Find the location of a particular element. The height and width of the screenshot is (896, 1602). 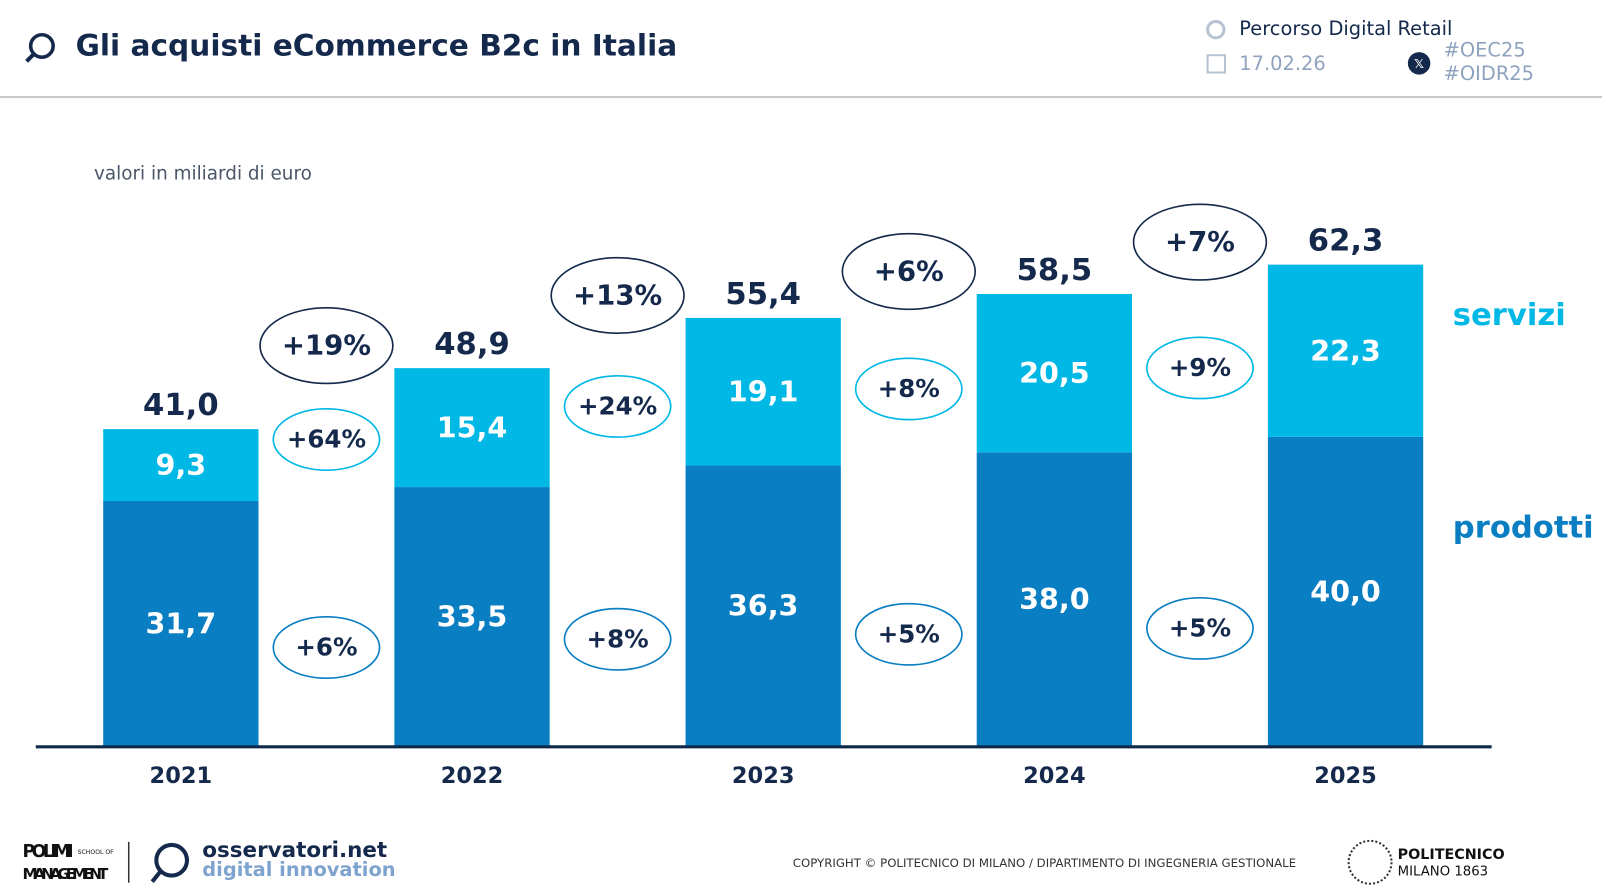

value-label: 31,7 is located at coordinates (181, 623).